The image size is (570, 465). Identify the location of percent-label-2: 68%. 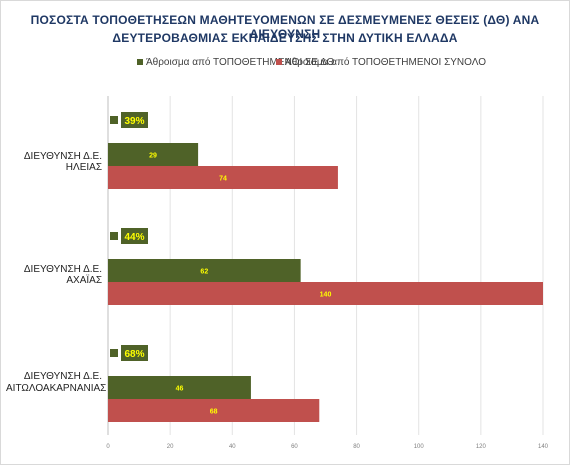
(134, 354).